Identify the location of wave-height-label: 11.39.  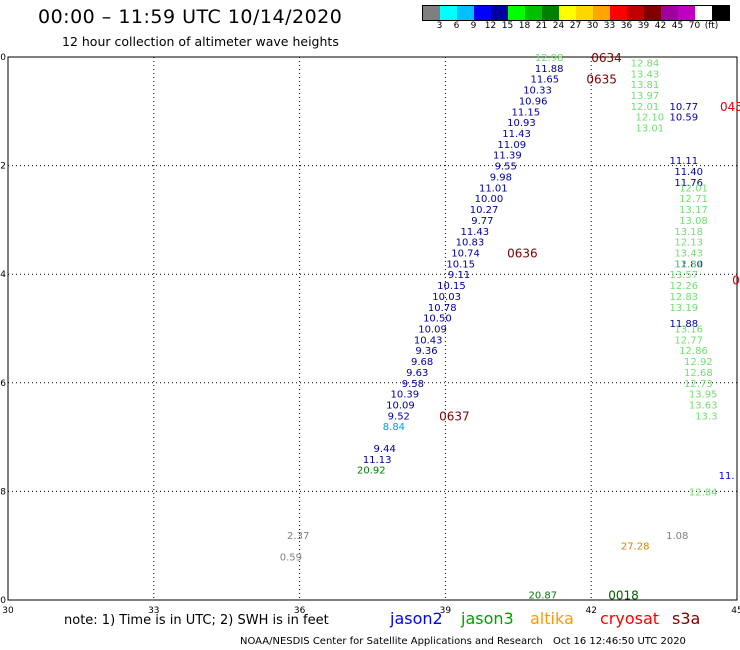
(507, 156).